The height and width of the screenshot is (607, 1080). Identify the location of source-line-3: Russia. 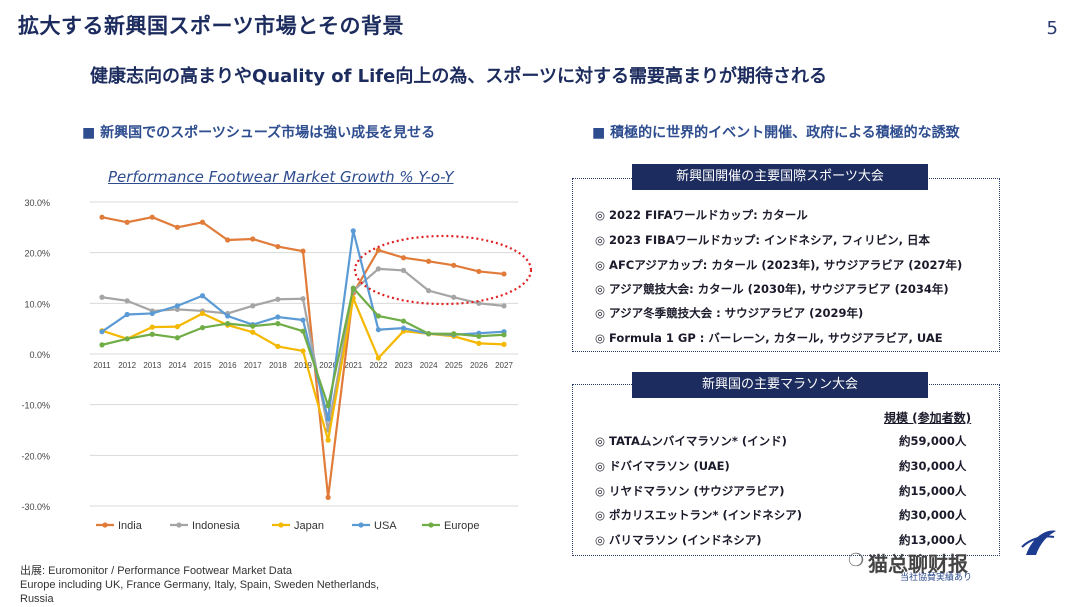
(37, 599).